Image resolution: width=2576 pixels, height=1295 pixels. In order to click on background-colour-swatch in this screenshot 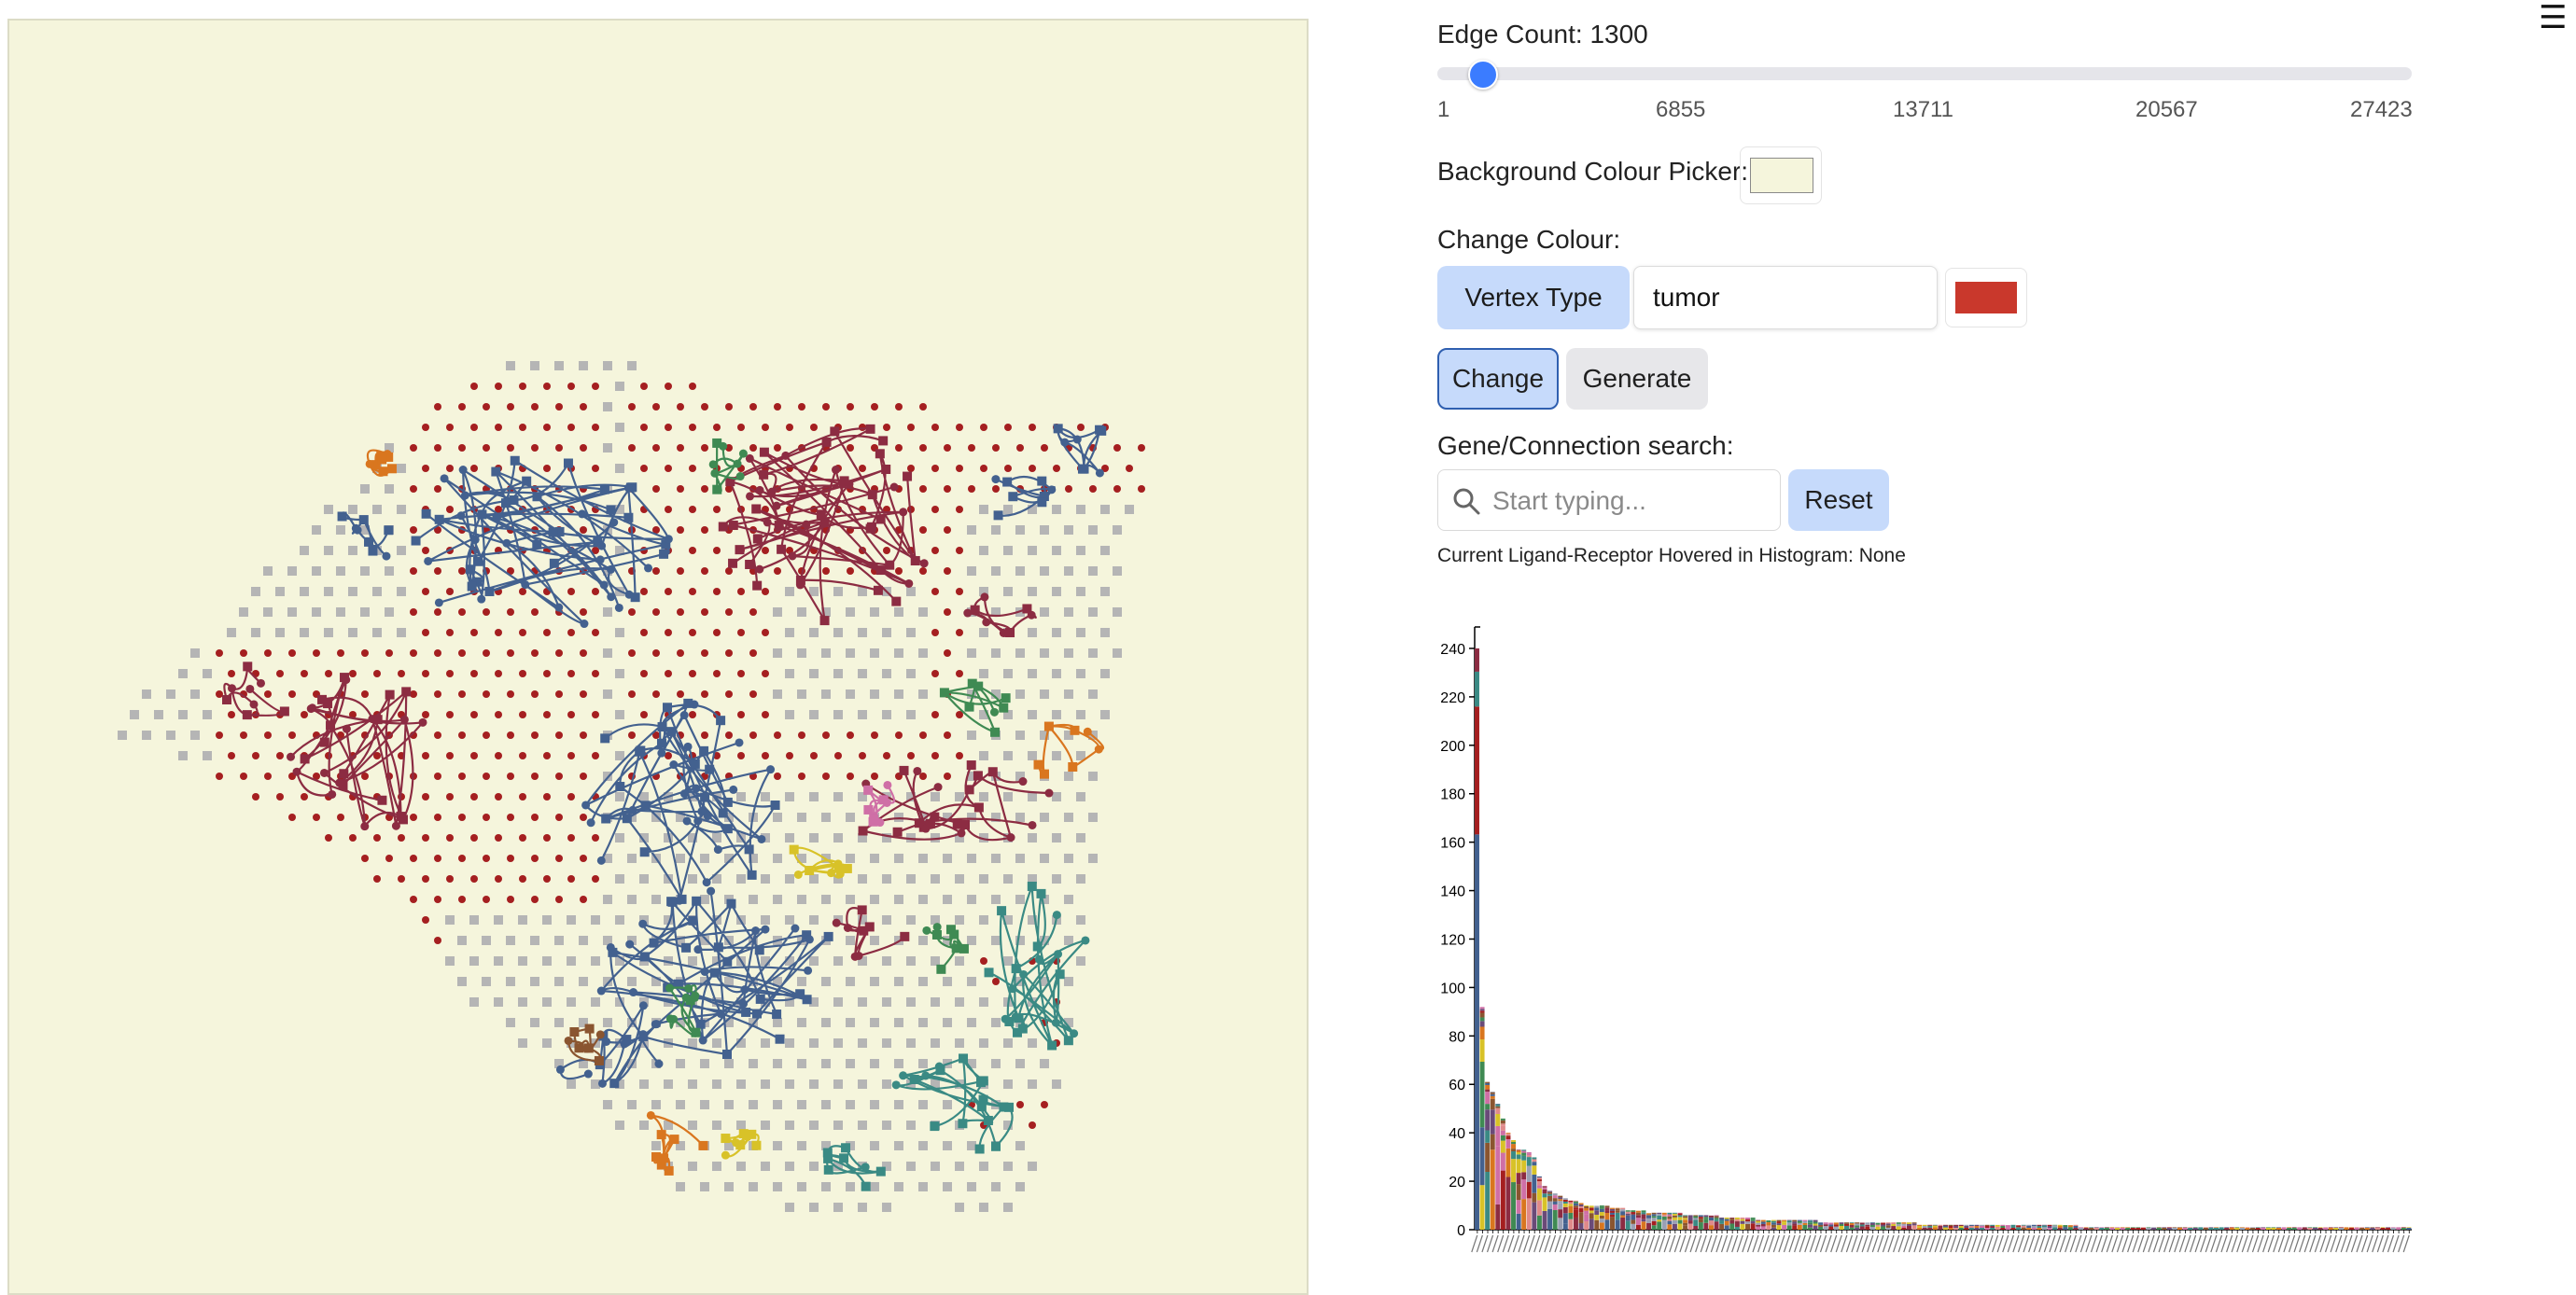, I will do `click(1781, 175)`.